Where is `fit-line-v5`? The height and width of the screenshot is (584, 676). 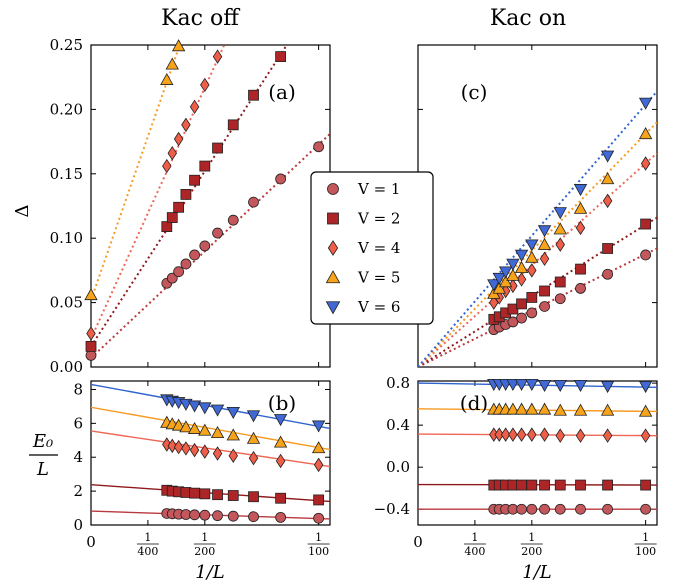 fit-line-v5 is located at coordinates (210, 428).